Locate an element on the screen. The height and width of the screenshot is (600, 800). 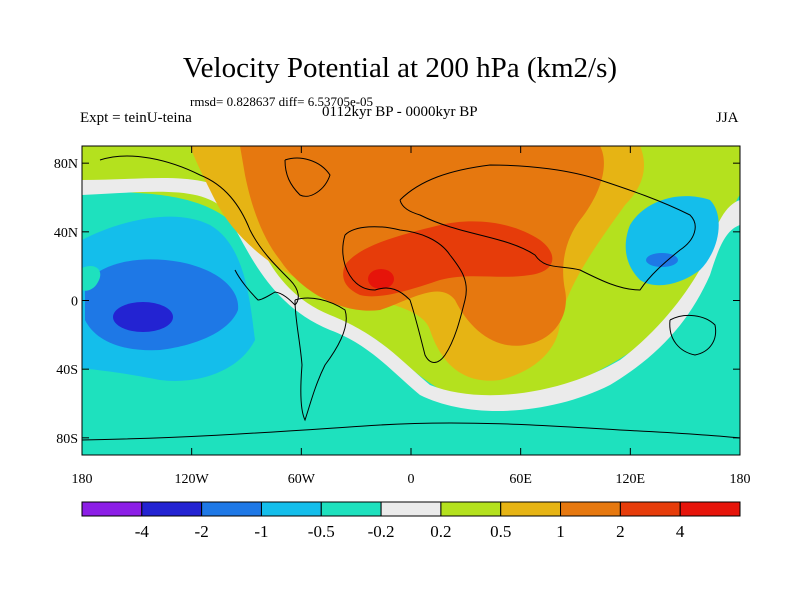
colorbar-label: -0.2 is located at coordinates (381, 531).